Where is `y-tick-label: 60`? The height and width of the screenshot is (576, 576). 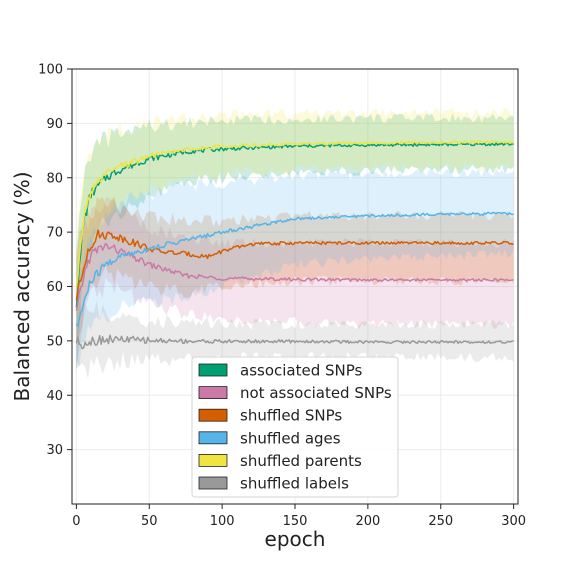 y-tick-label: 60 is located at coordinates (54, 287).